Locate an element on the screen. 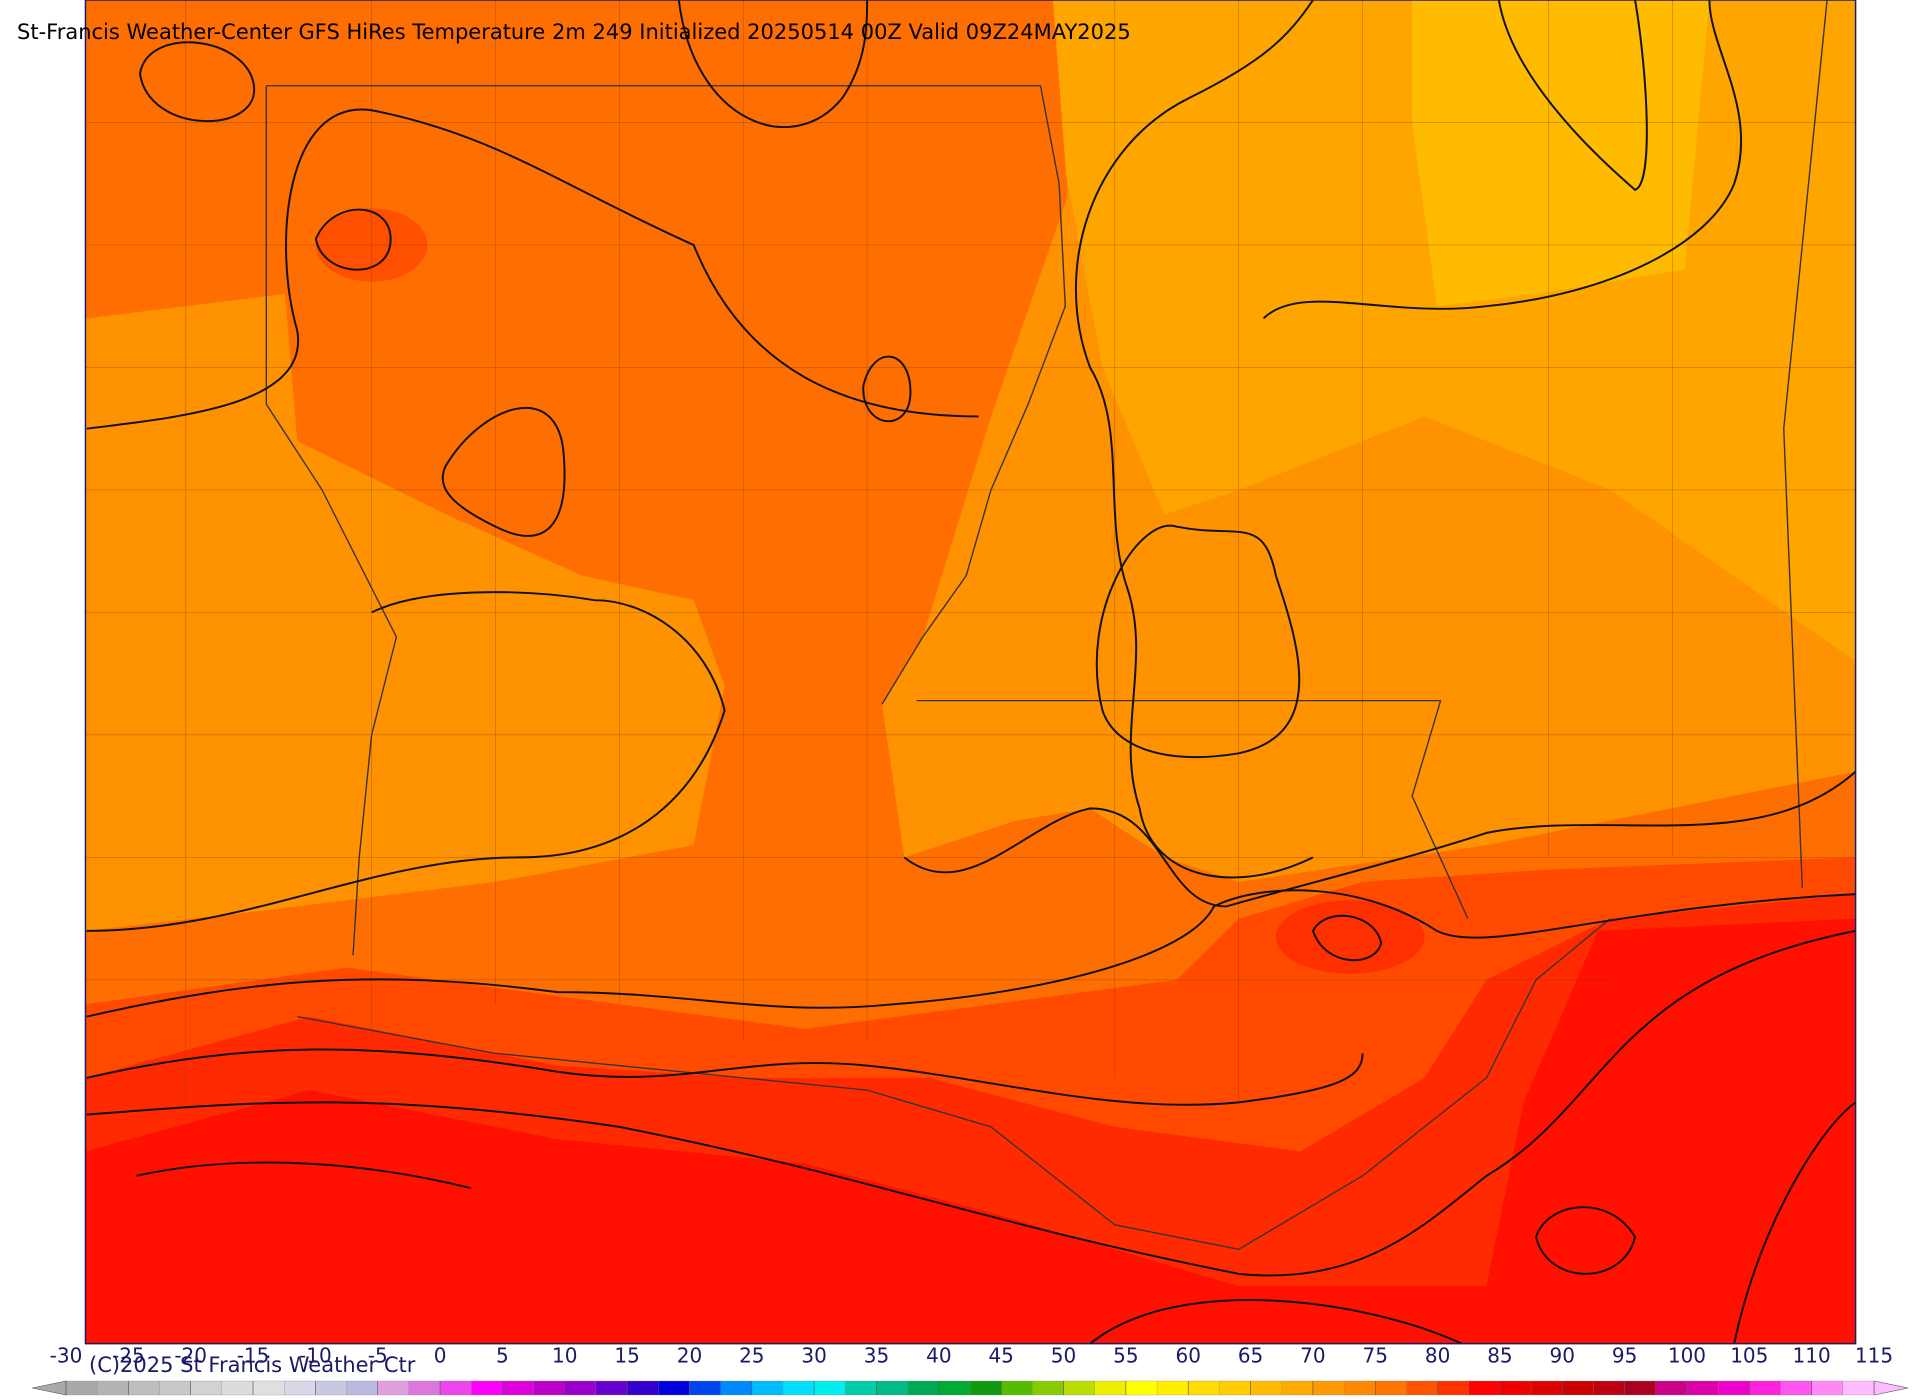 The width and height of the screenshot is (1920, 1400). colorbar-tick-label: 10 is located at coordinates (564, 1356).